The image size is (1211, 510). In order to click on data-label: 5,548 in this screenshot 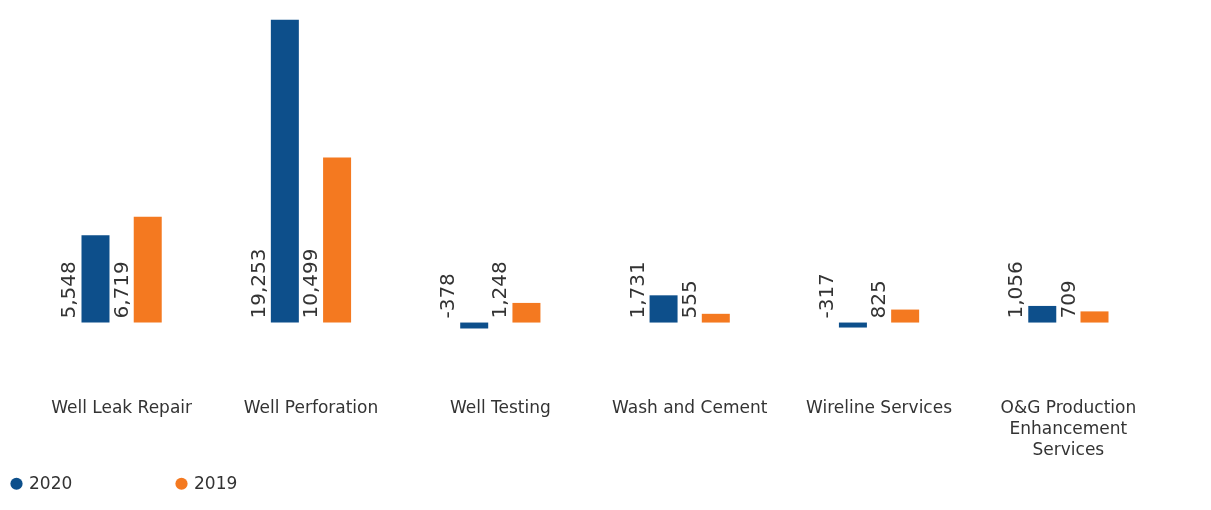, I will do `click(68, 290)`.